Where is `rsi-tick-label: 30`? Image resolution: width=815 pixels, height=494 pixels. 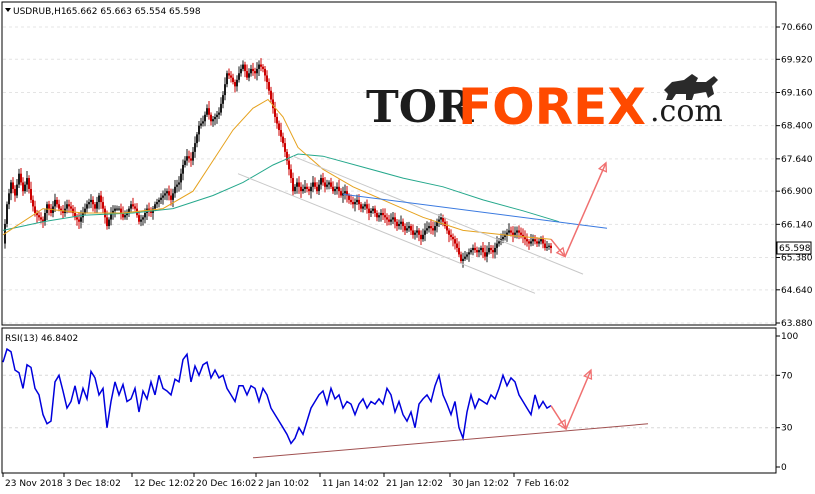
rsi-tick-label: 30 is located at coordinates (787, 429).